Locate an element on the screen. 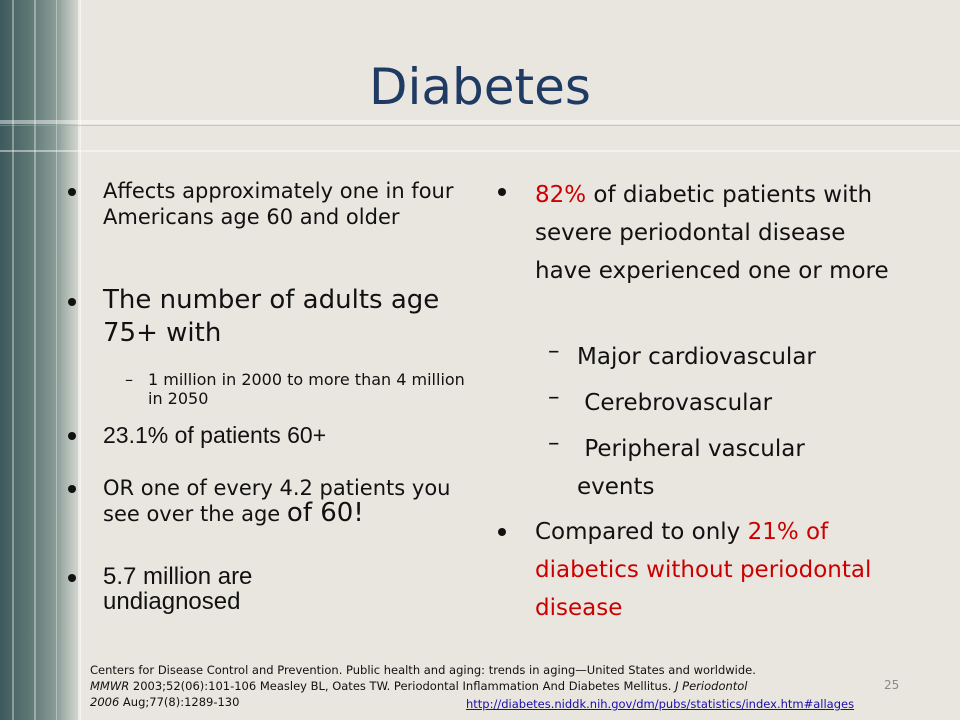 The image size is (960, 720). reference-line-3: 2006 Aug;77(8):1289-130 is located at coordinates (440, 702).